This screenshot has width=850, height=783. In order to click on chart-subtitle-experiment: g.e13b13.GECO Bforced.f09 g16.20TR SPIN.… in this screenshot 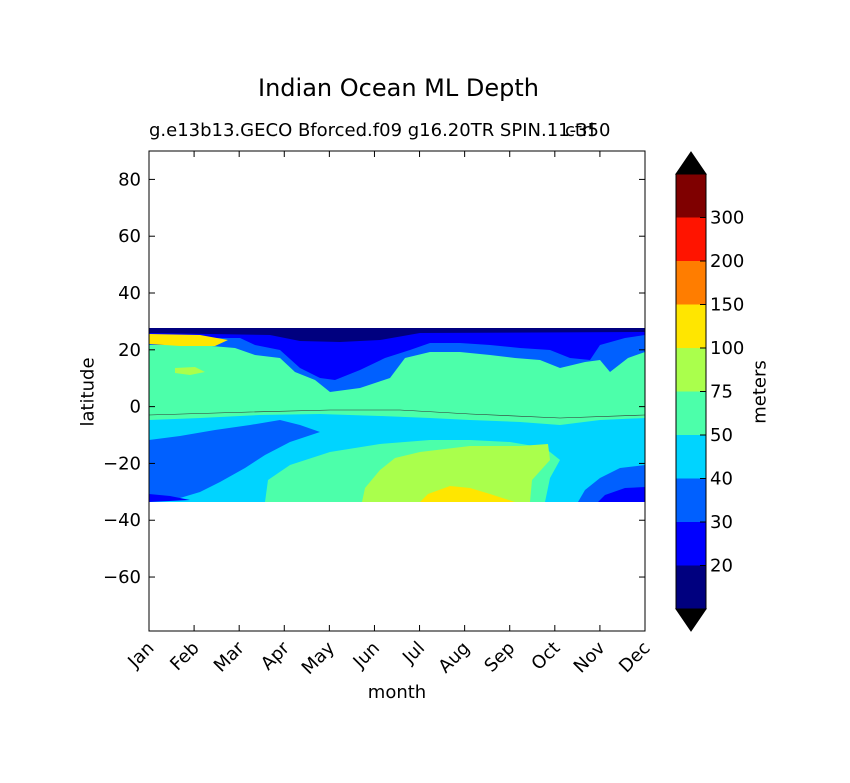, I will do `click(380, 130)`.